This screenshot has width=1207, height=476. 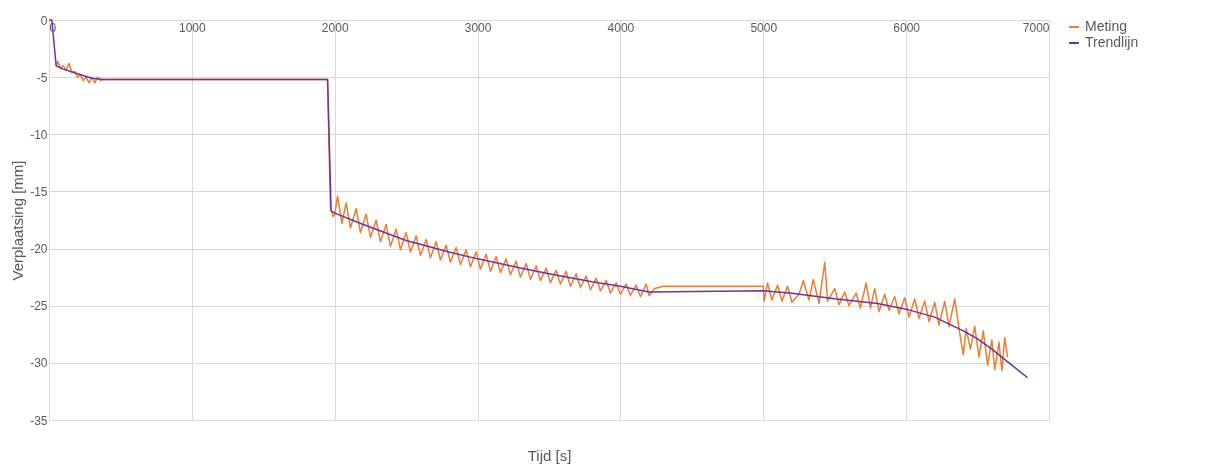 I want to click on x-axis-title: Tijd [s], so click(x=549, y=455).